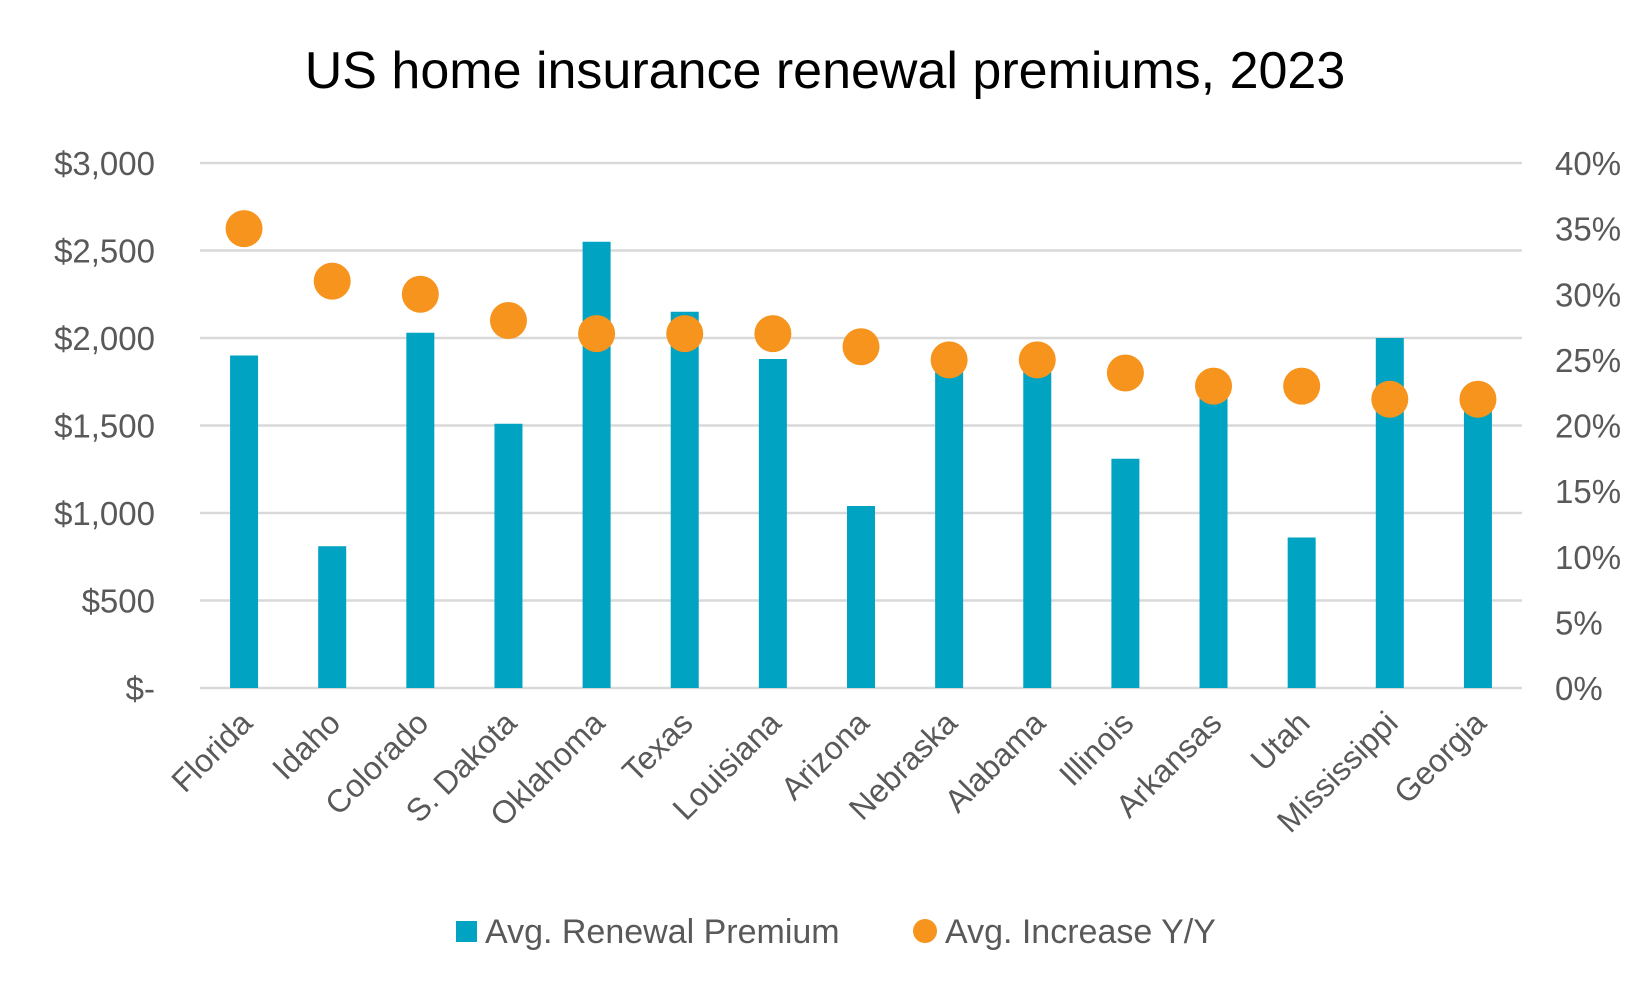 This screenshot has height=990, width=1650. Describe the element at coordinates (1579, 622) in the screenshot. I see `right-tick-label: 5%` at that location.